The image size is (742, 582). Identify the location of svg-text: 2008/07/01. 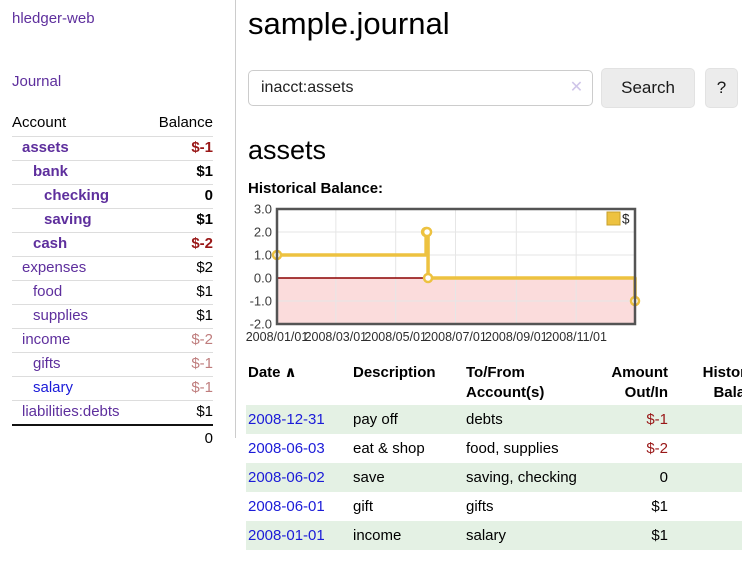
(455, 337).